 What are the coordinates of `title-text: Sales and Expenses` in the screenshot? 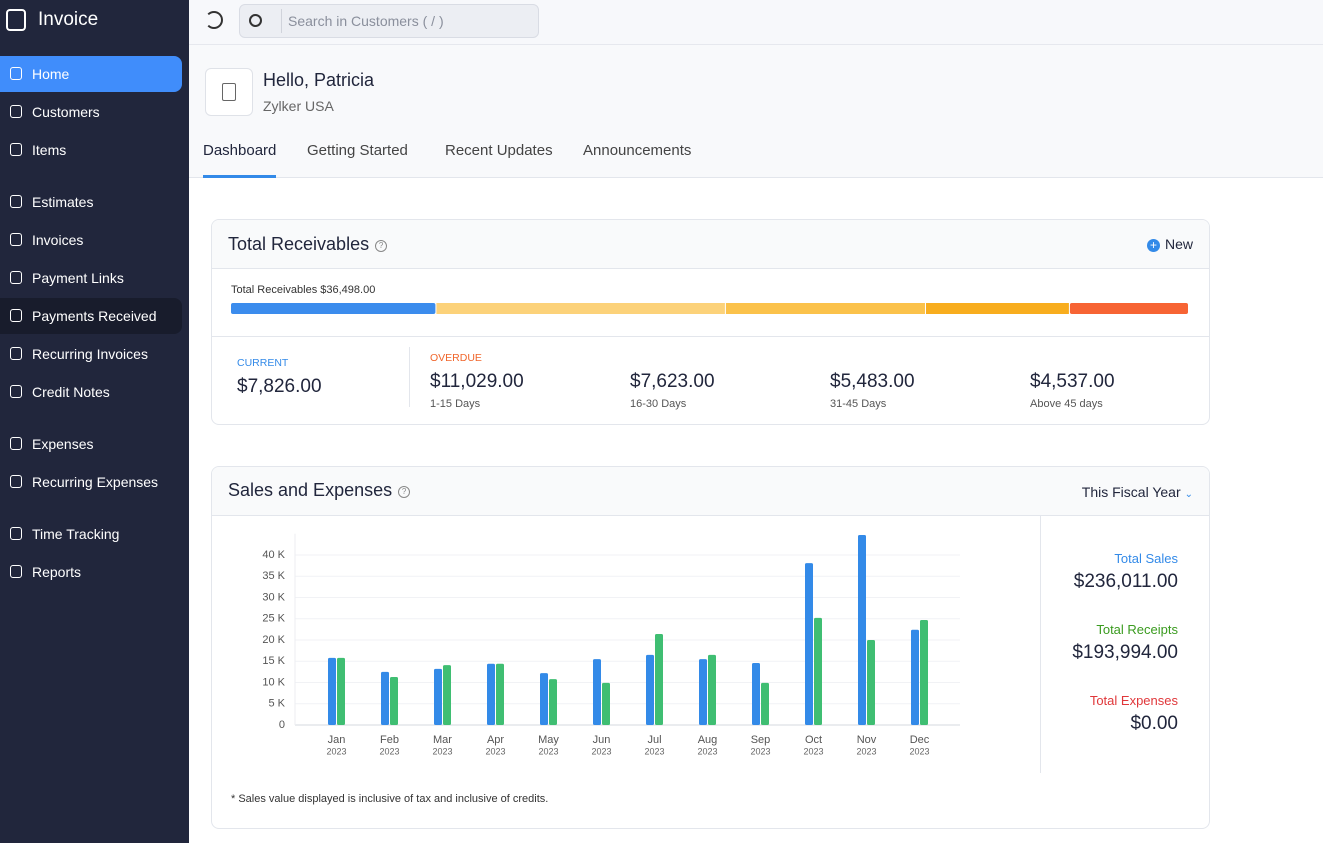 It's located at (310, 490).